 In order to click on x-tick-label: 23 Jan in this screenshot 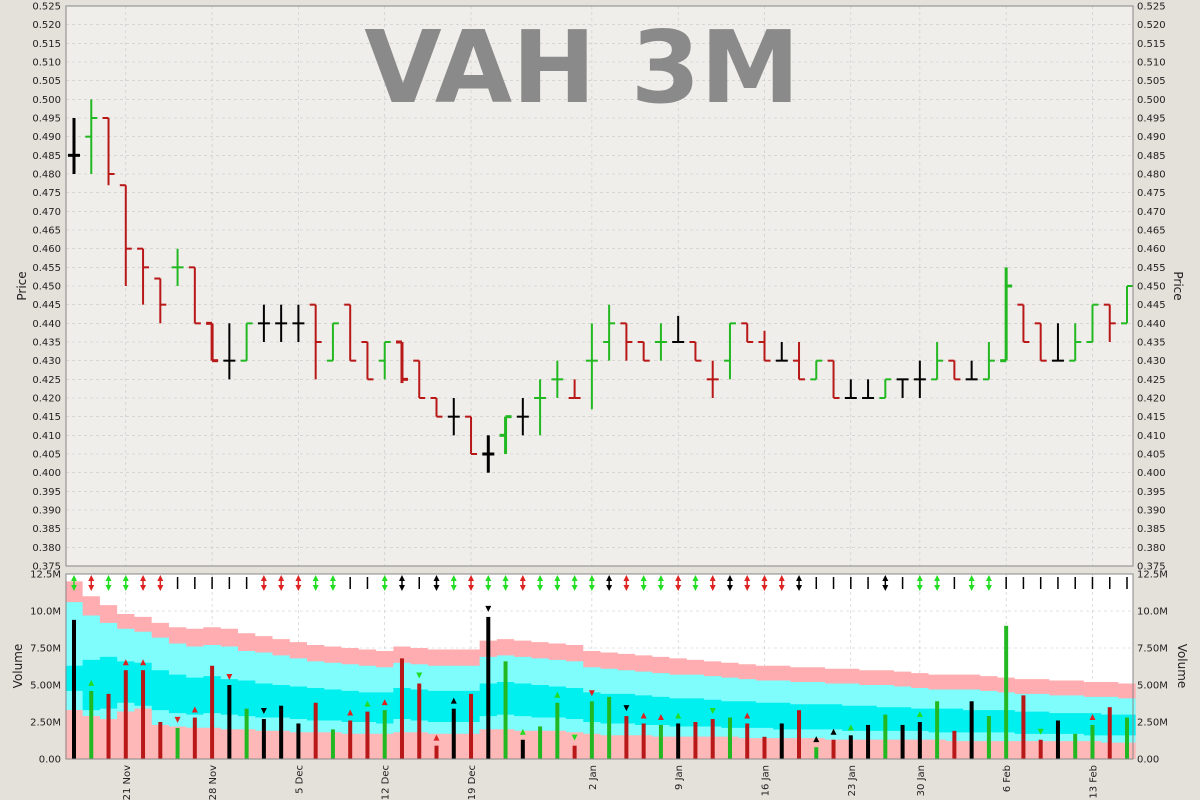, I will do `click(852, 780)`.